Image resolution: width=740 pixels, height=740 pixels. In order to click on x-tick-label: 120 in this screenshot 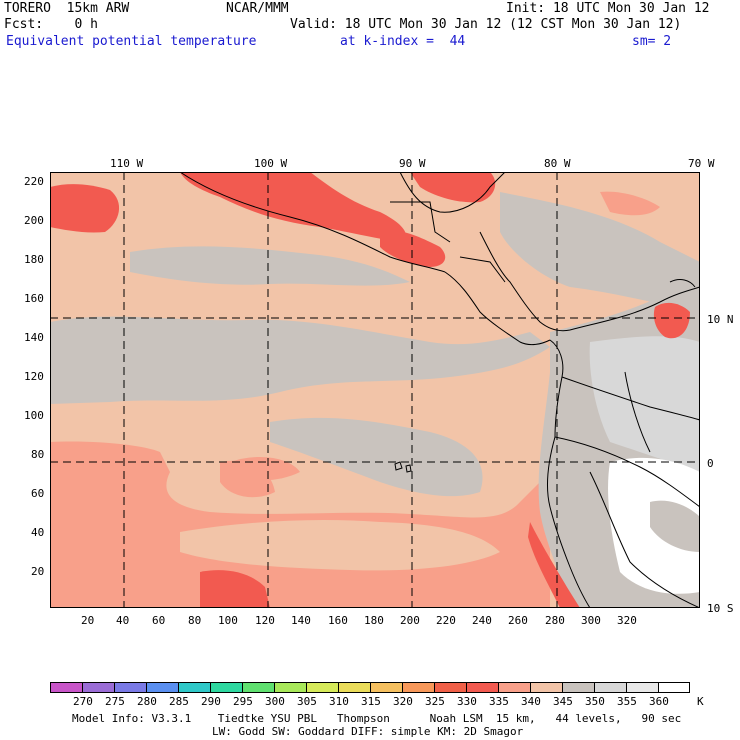, I will do `click(265, 620)`.